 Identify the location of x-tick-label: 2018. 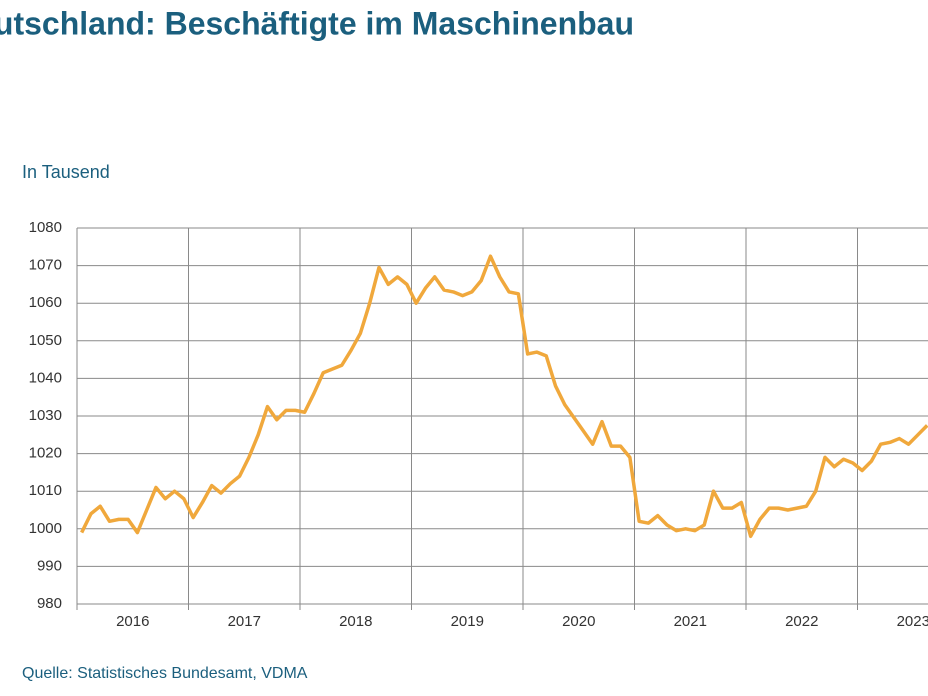
(355, 621).